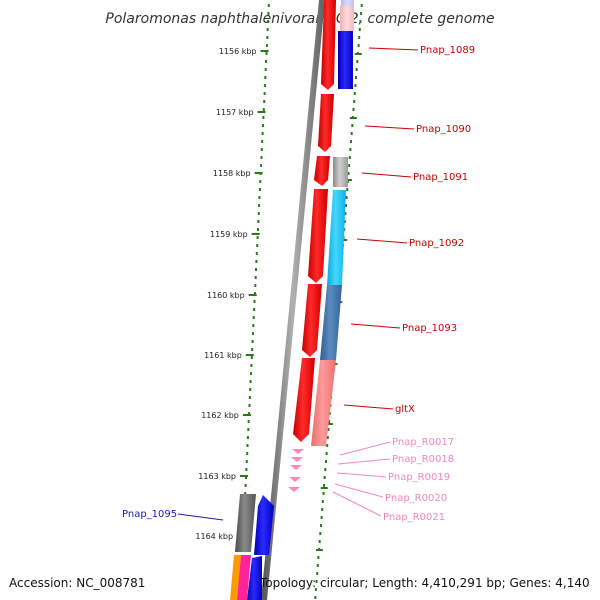  I want to click on feature-pnap-1093-steel, so click(331, 322).